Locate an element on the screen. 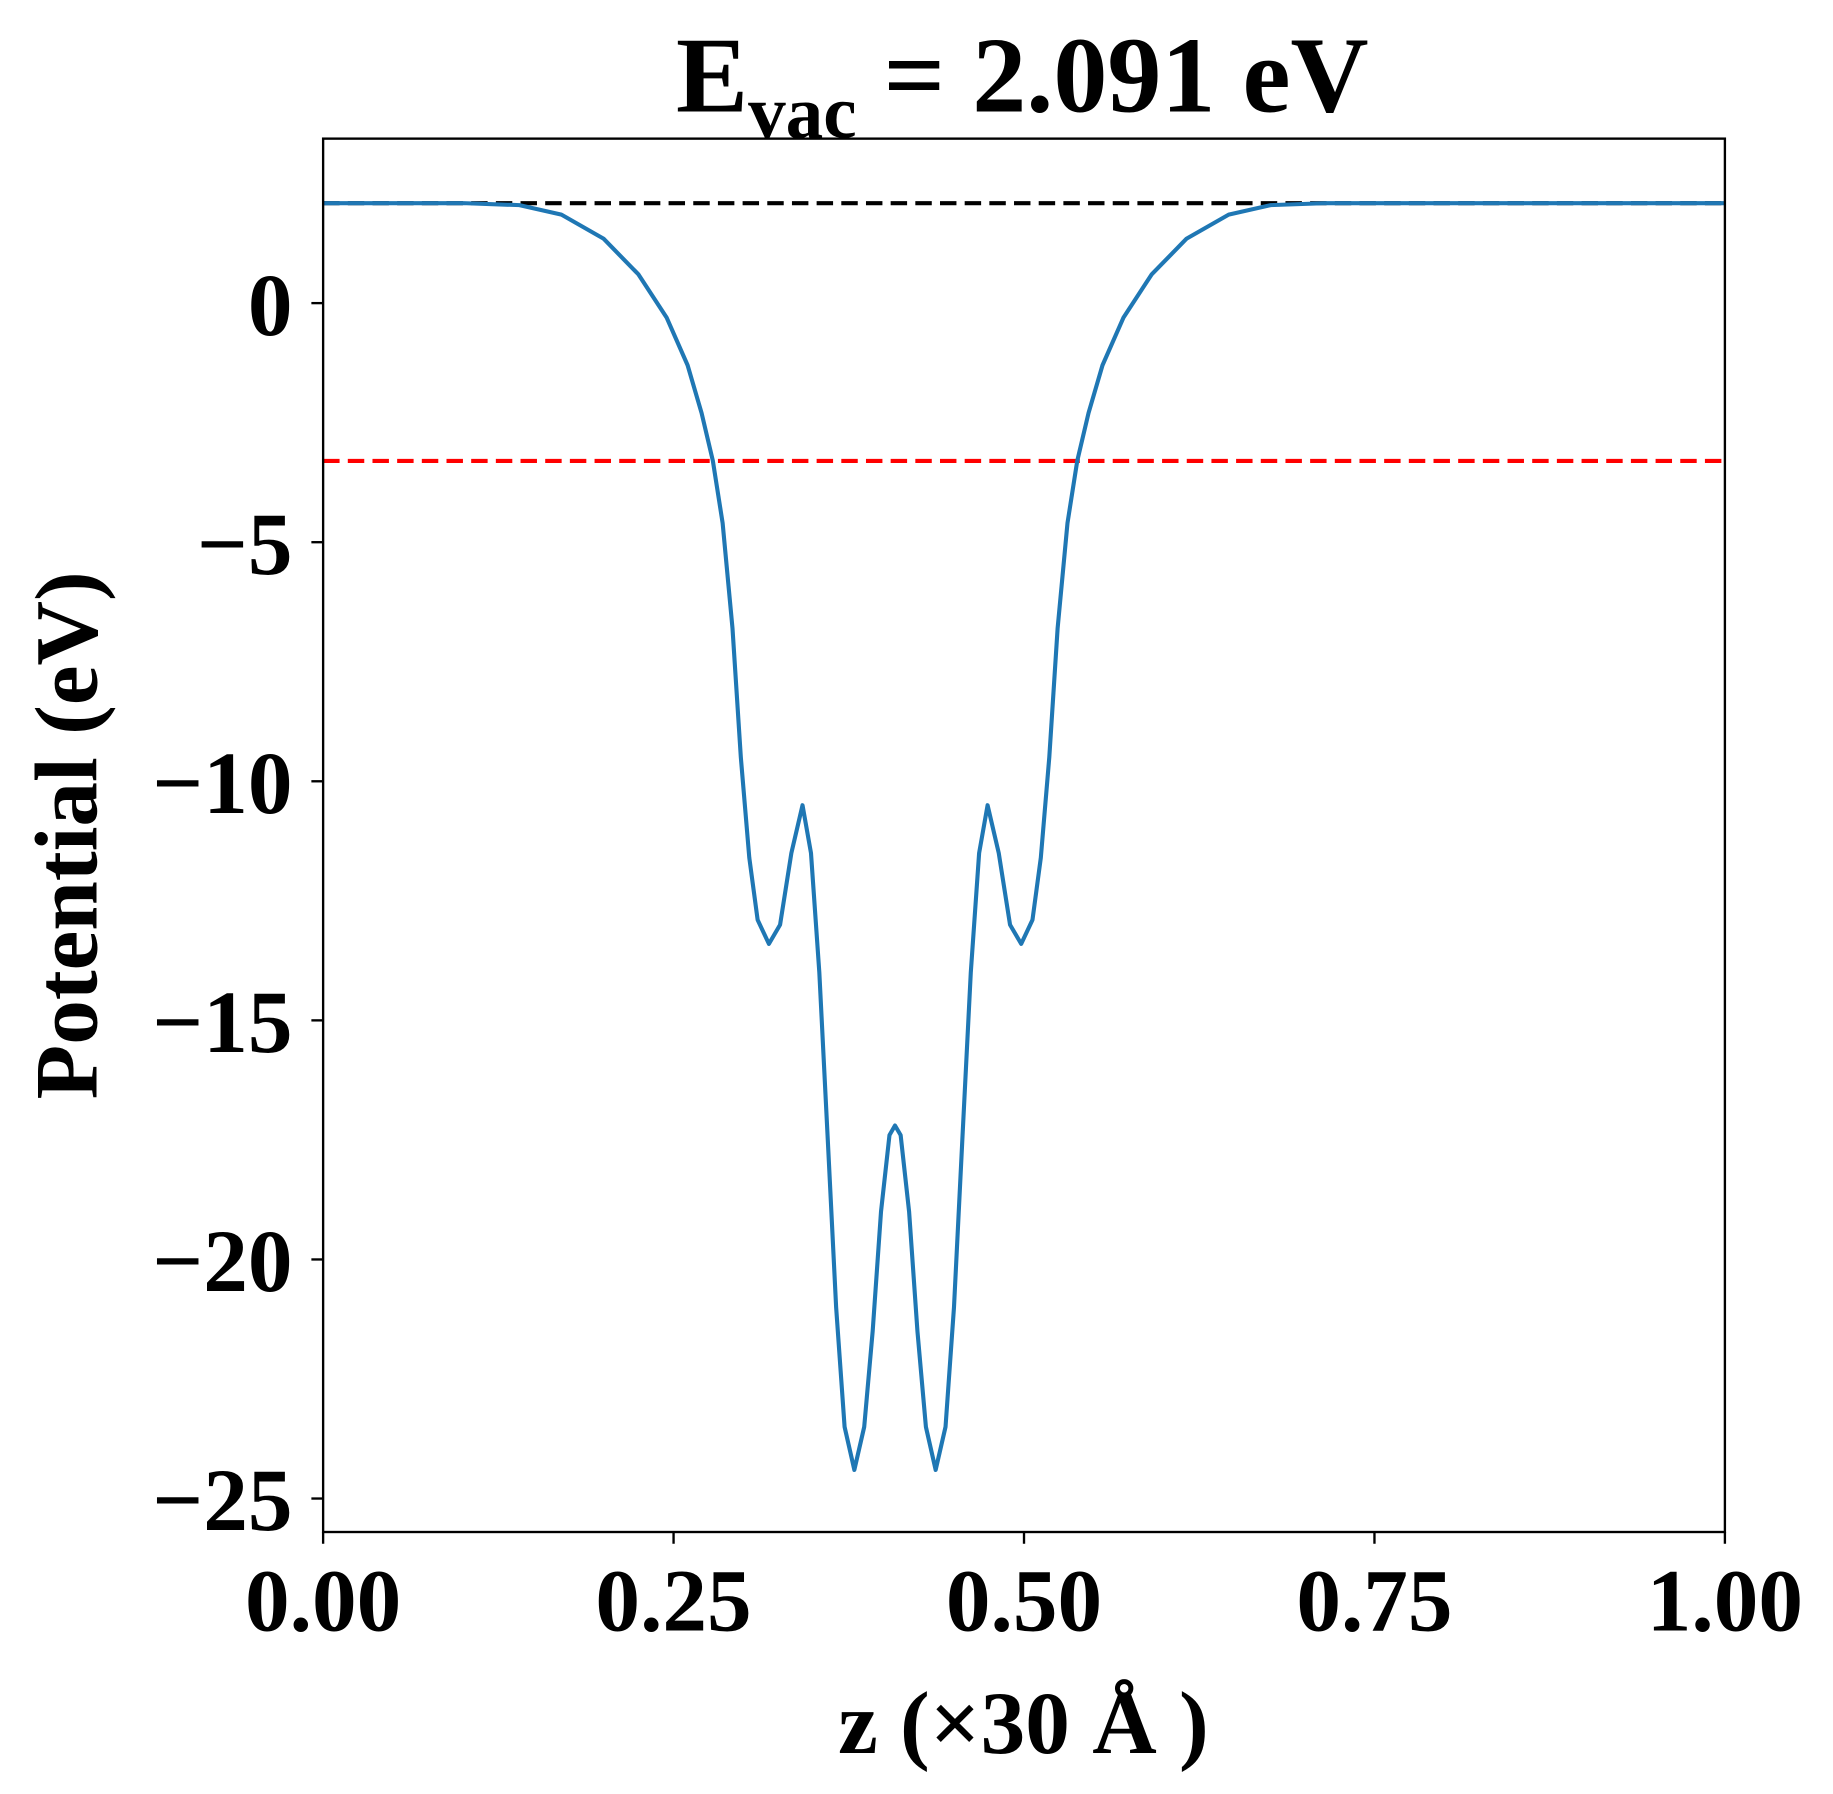  y-tick-label: −15 is located at coordinates (222, 1022).